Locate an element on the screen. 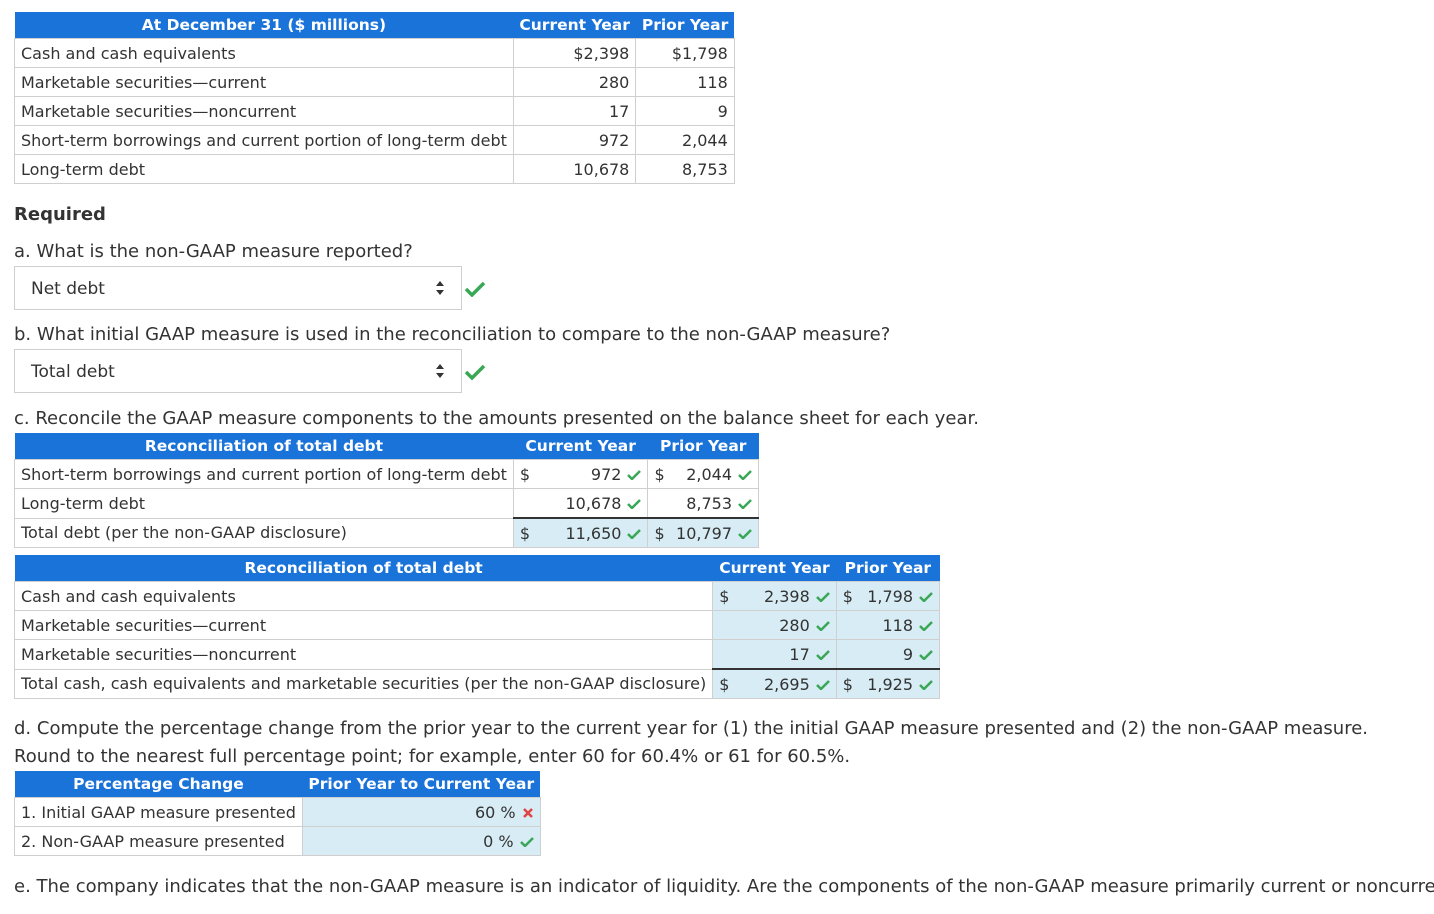 This screenshot has width=1434, height=914. required-heading: Required is located at coordinates (60, 214).